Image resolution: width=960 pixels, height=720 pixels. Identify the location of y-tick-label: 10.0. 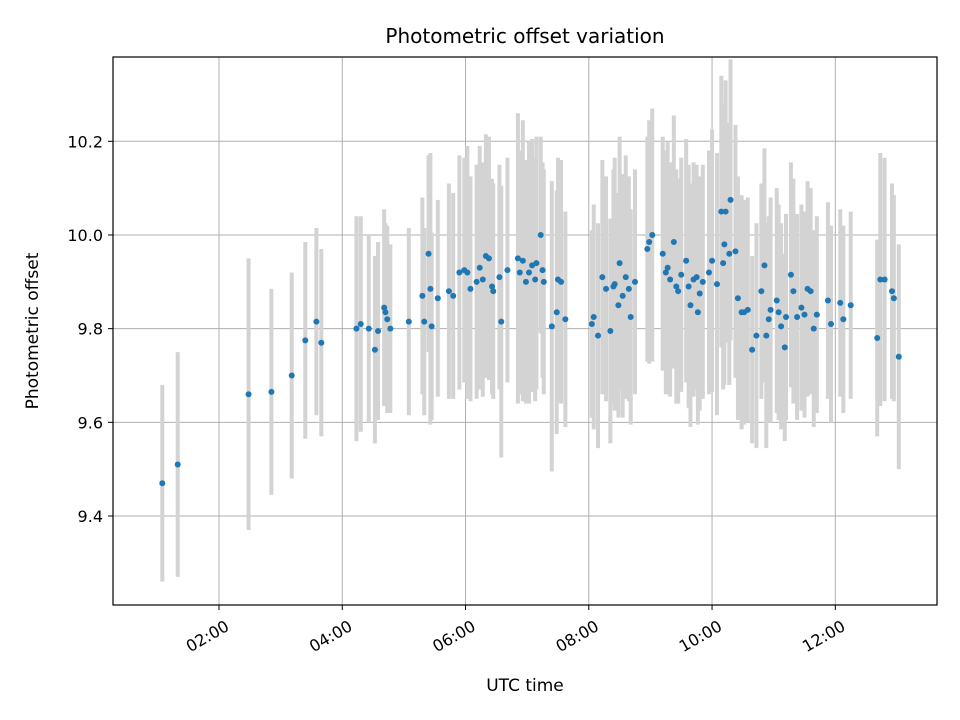
(85, 235).